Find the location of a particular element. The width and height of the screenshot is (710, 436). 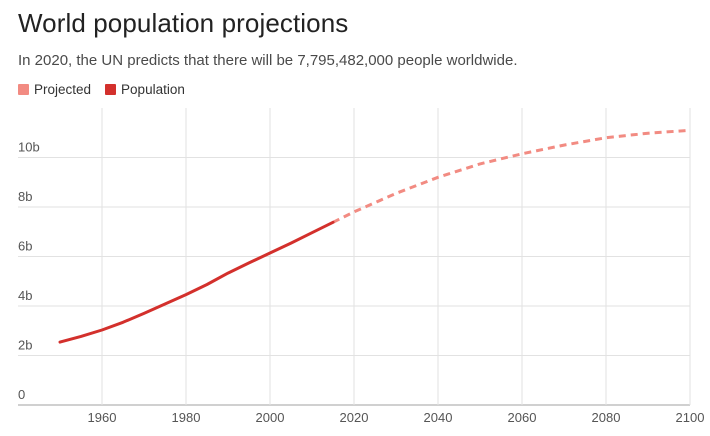

legend-item-population: Population is located at coordinates (145, 89).